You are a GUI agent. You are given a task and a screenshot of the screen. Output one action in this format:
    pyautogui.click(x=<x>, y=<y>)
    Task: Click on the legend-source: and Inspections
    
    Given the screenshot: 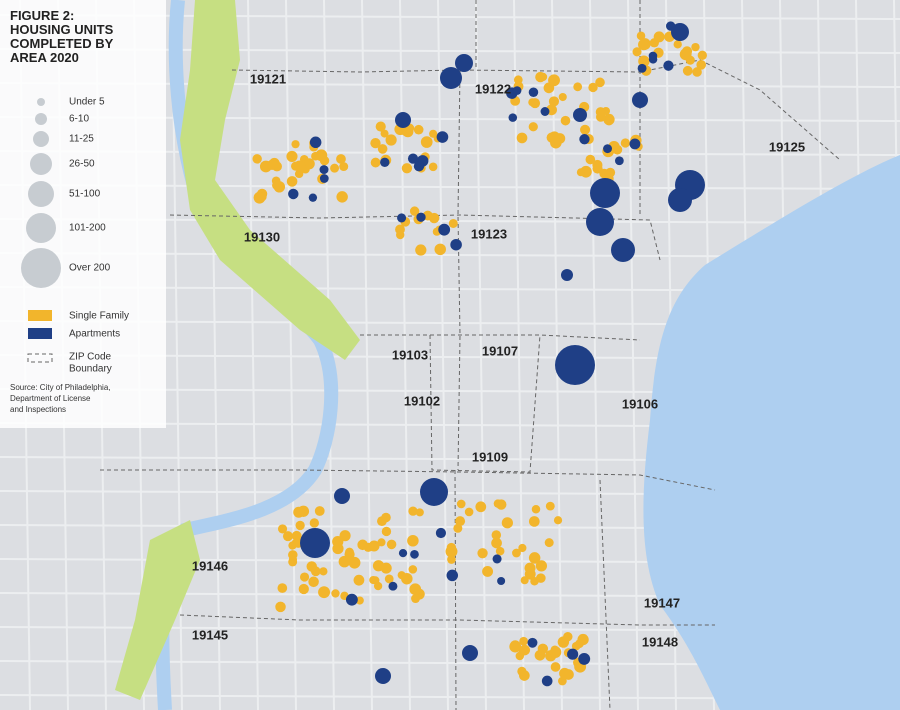 What is the action you would take?
    pyautogui.click(x=38, y=409)
    